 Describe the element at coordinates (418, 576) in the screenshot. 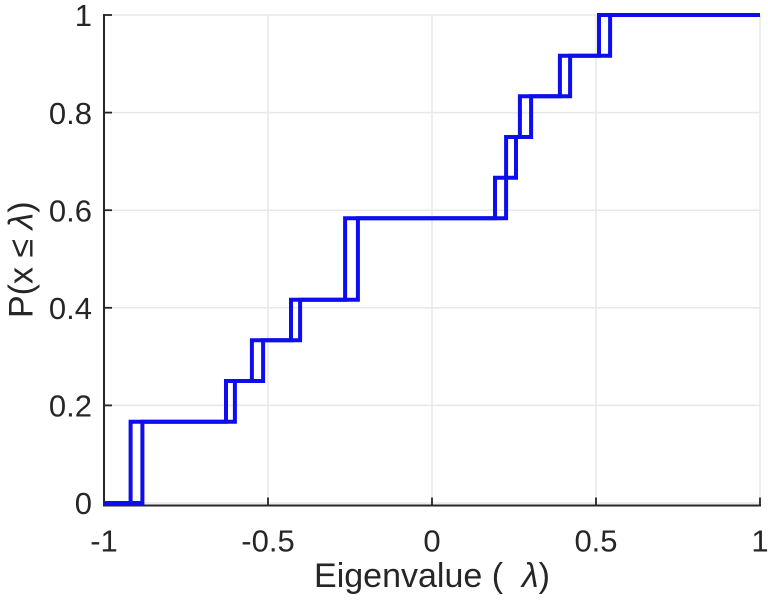

I see `x-axis-label-text: Eigenvalue (` at that location.